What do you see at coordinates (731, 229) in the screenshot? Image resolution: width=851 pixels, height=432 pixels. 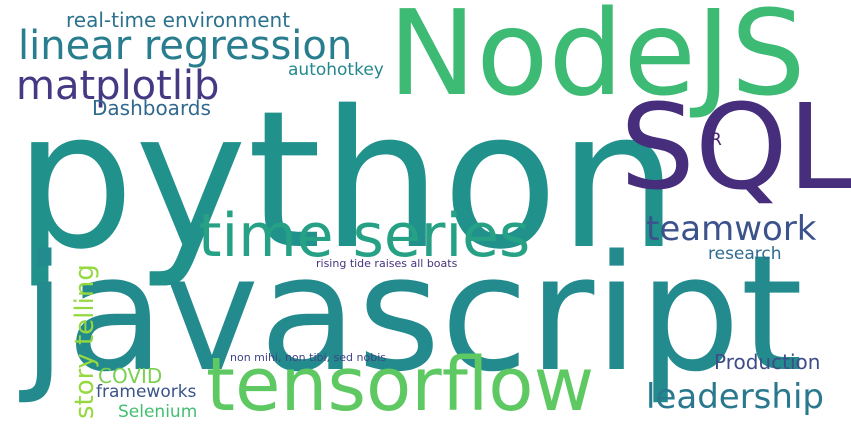 I see `word-teamwork: teamwork` at bounding box center [731, 229].